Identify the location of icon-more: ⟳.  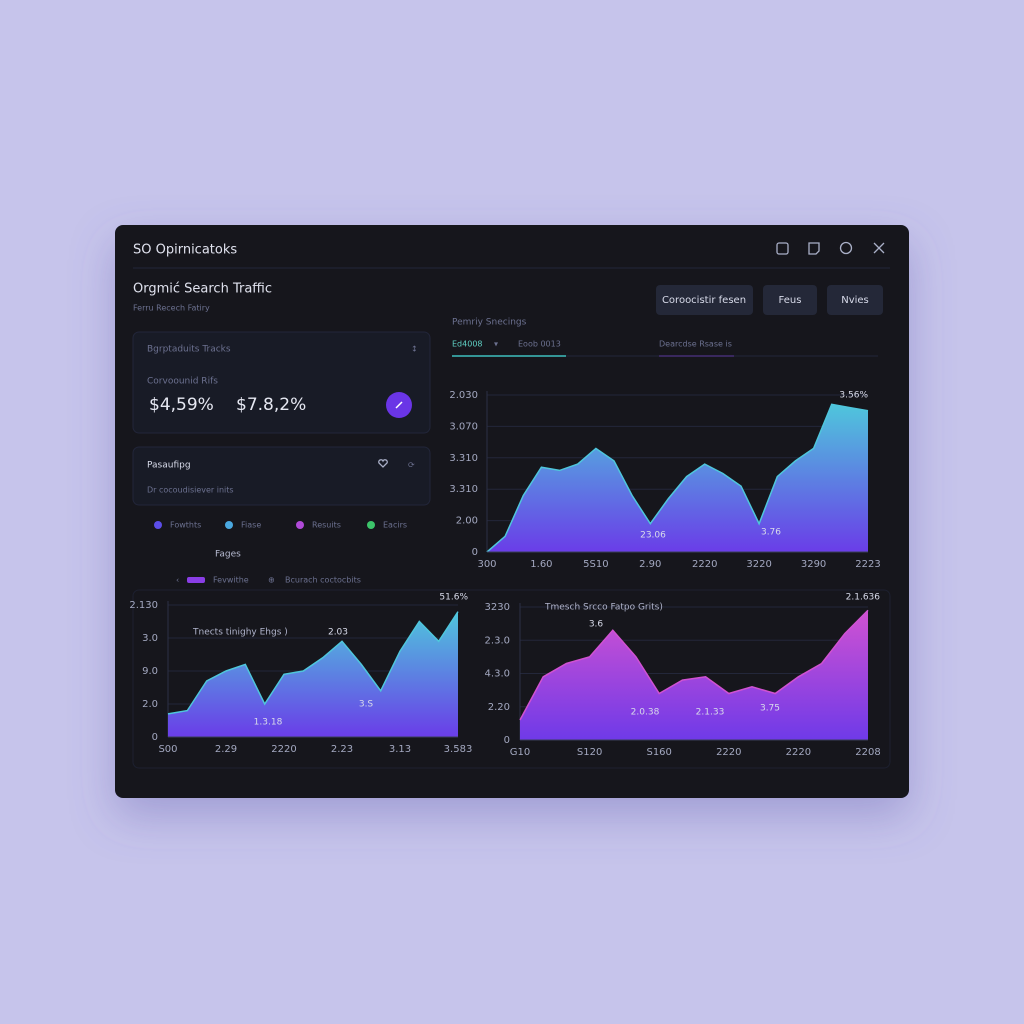
(411, 465).